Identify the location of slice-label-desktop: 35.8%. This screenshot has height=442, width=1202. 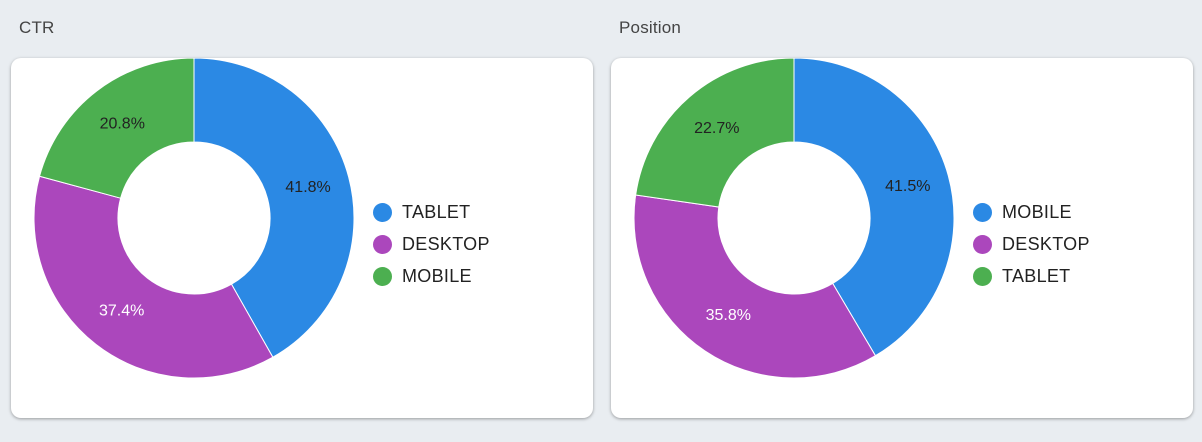
(728, 315).